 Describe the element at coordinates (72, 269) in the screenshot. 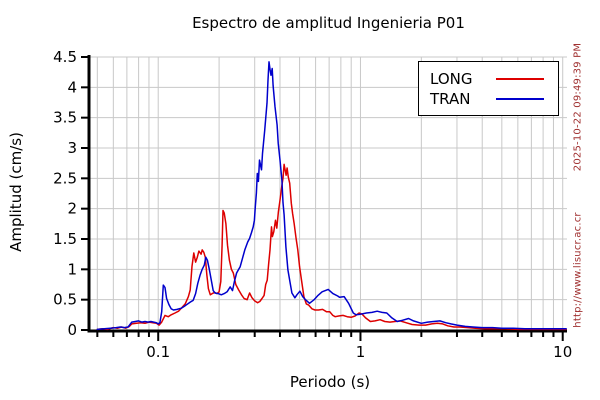

I see `y-tick-label: 1` at that location.